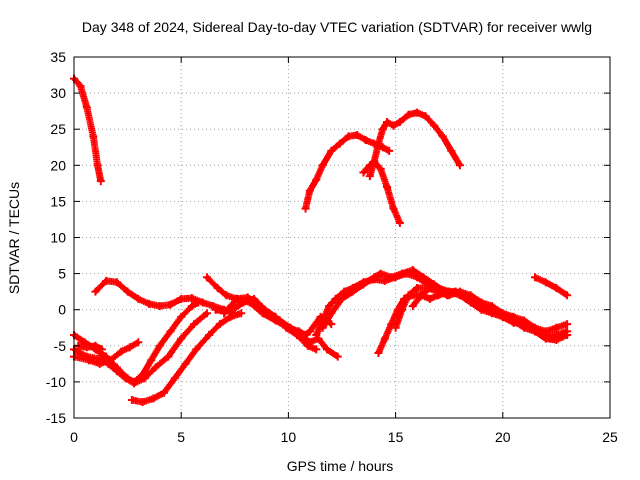 The height and width of the screenshot is (480, 640). Describe the element at coordinates (58, 129) in the screenshot. I see `y-tick-label: 25` at that location.